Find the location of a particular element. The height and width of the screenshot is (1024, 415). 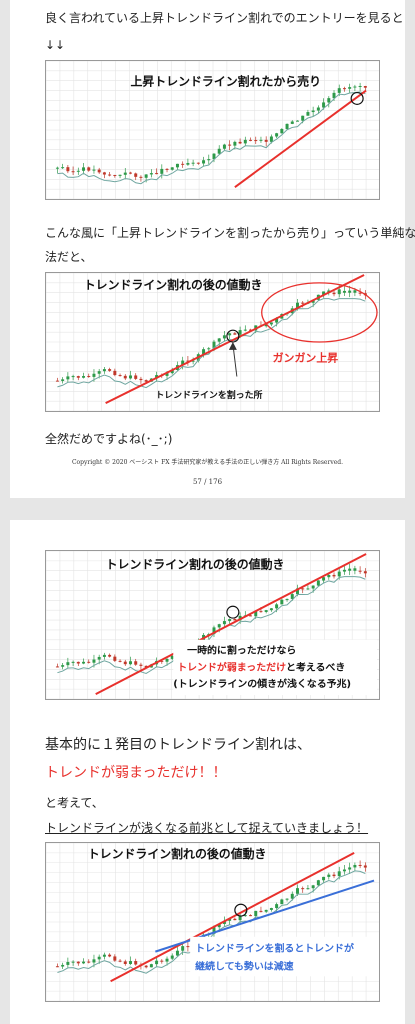

heading-basic: 基本的に１発目のトレンドライン割れは、 is located at coordinates (178, 745).